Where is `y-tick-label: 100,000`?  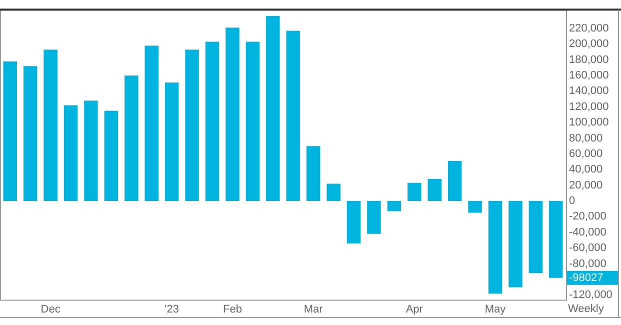 y-tick-label: 100,000 is located at coordinates (589, 122).